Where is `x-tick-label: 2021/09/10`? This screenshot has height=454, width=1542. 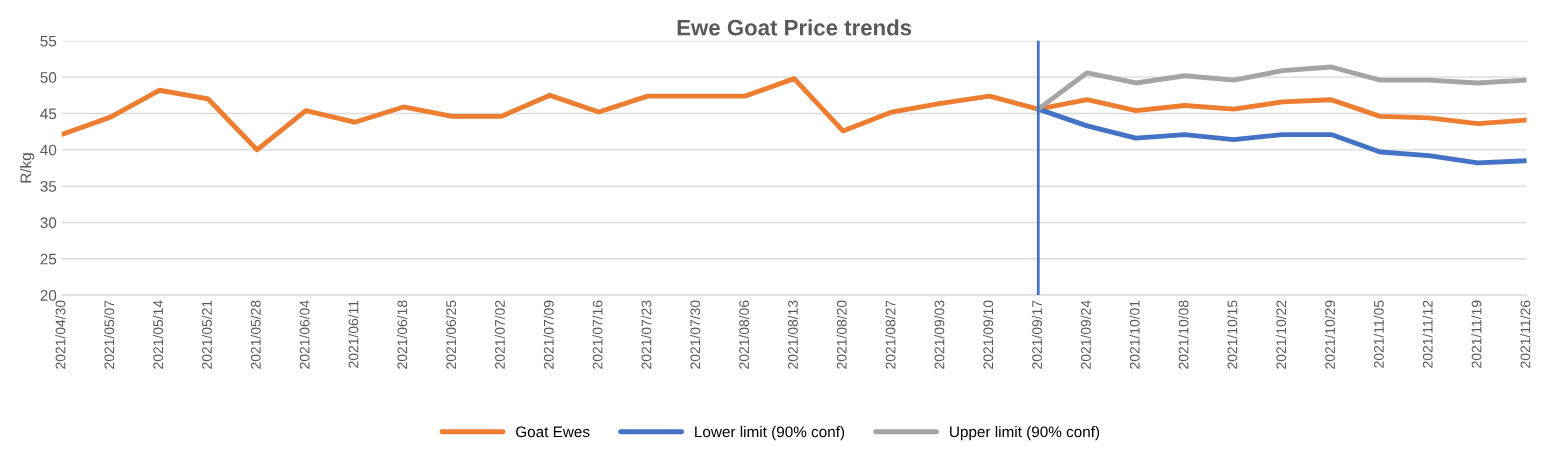
x-tick-label: 2021/09/10 is located at coordinates (988, 334).